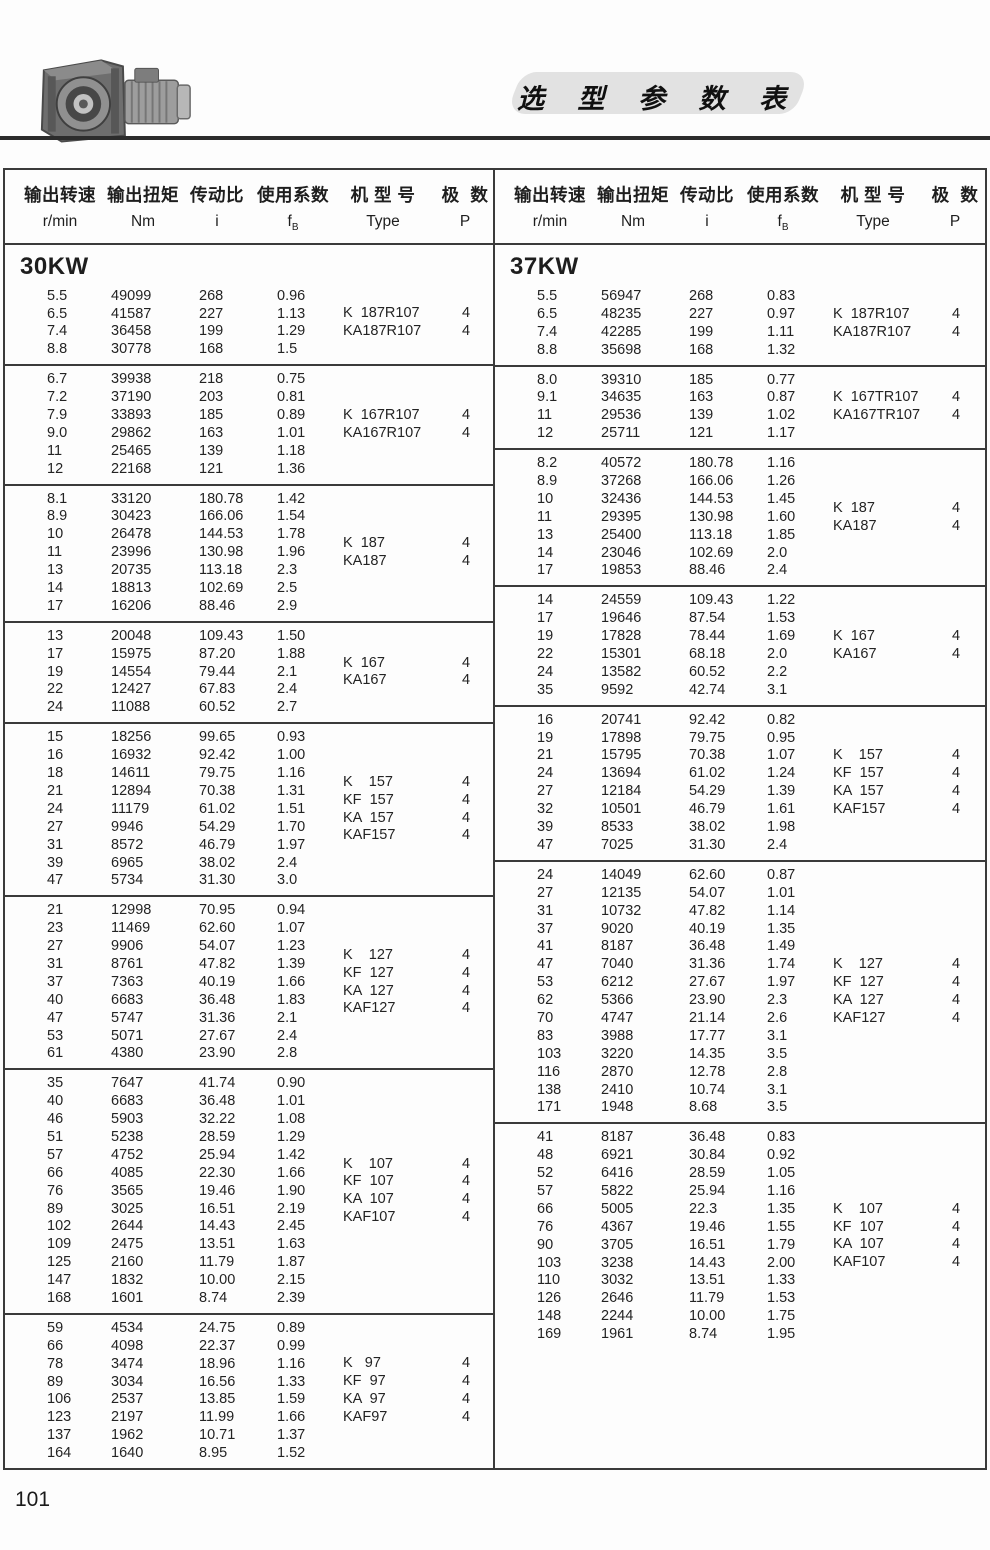 The width and height of the screenshot is (990, 1550). What do you see at coordinates (740, 434) in the screenshot?
I see `table-row: 12 25711 121 1.17` at bounding box center [740, 434].